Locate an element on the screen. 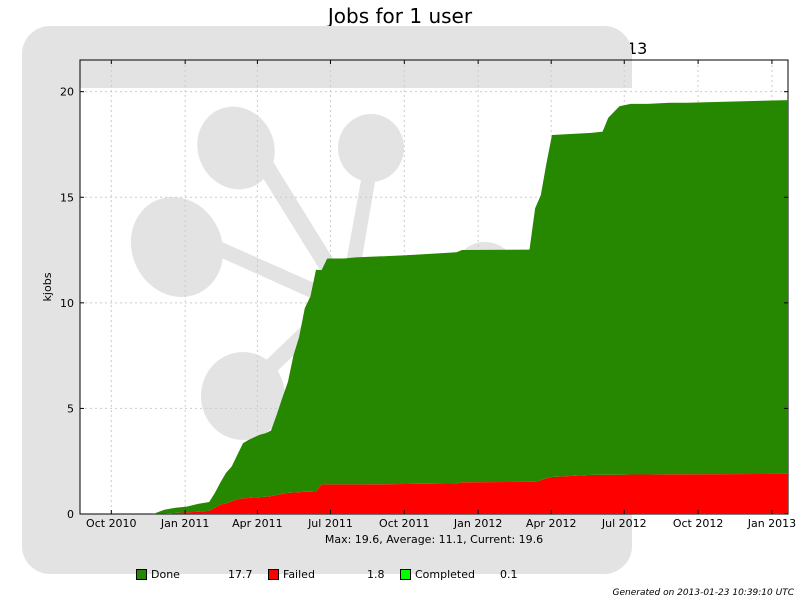 This screenshot has height=600, width=800. legend-label-failed: Failed is located at coordinates (299, 574).